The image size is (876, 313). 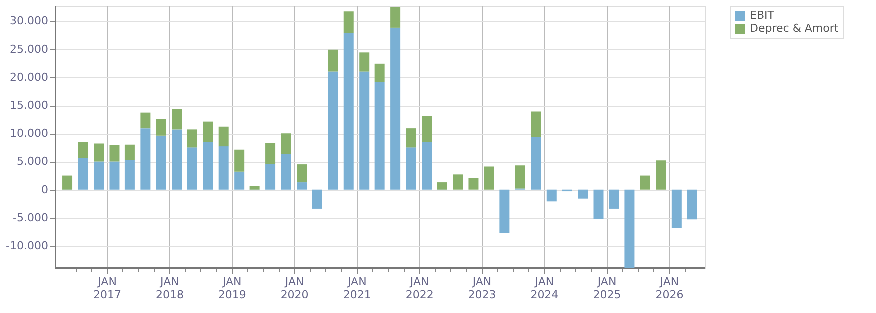 I want to click on y-tick-label: 20.000, so click(x=29, y=77).